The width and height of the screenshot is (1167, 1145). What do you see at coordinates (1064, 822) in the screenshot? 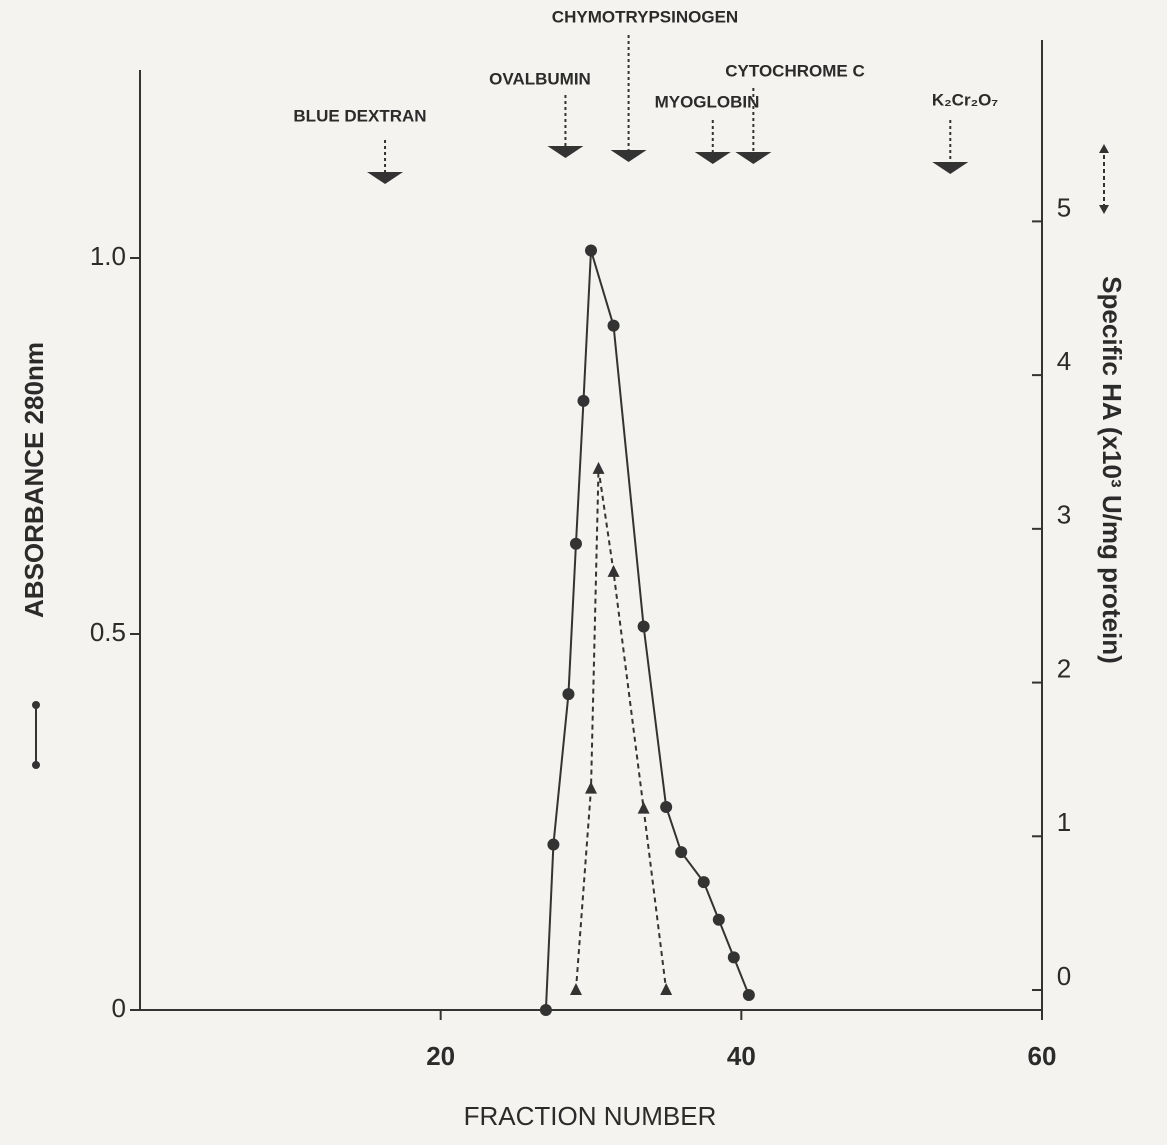
I see `y2-tick-label: 1` at bounding box center [1064, 822].